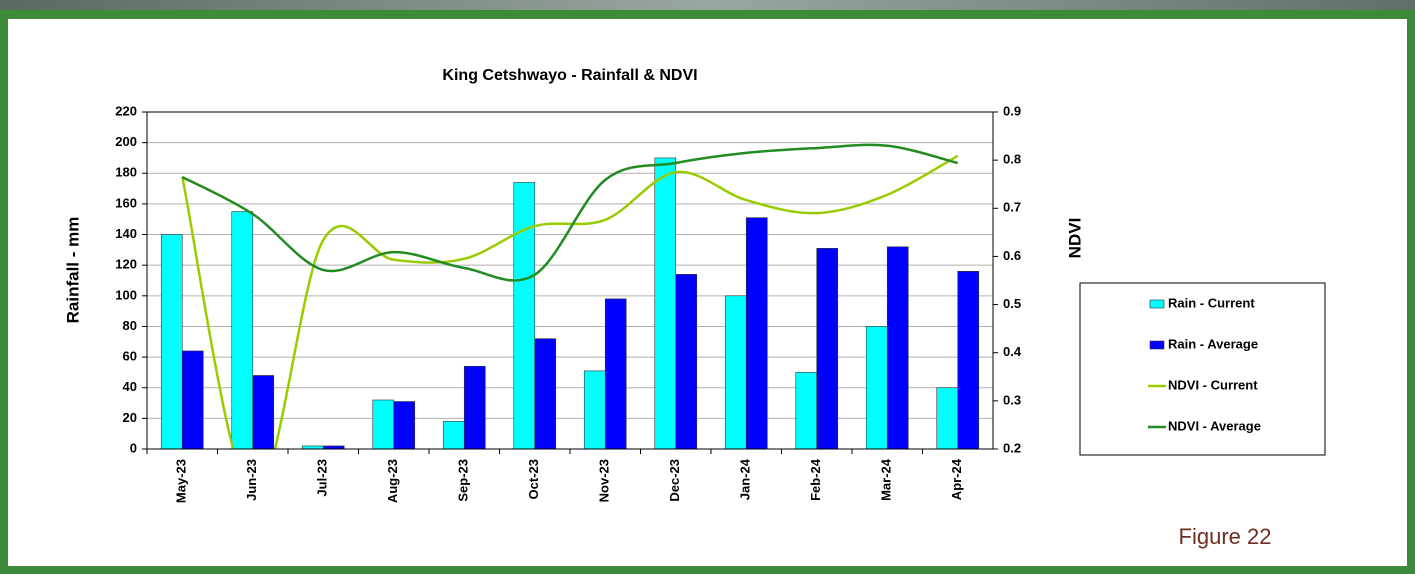  Describe the element at coordinates (126, 172) in the screenshot. I see `y-tick-label: 180` at that location.